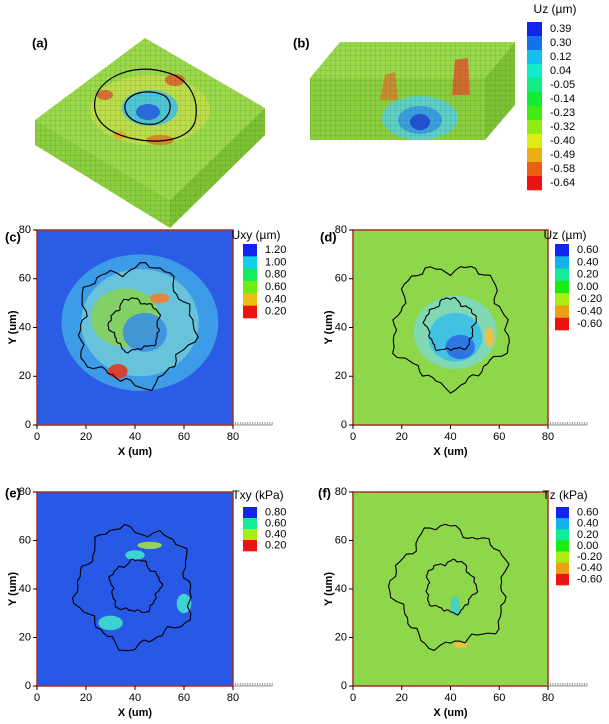 The height and width of the screenshot is (724, 609). What do you see at coordinates (148, 131) in the screenshot?
I see `surface-a: (a)` at bounding box center [148, 131].